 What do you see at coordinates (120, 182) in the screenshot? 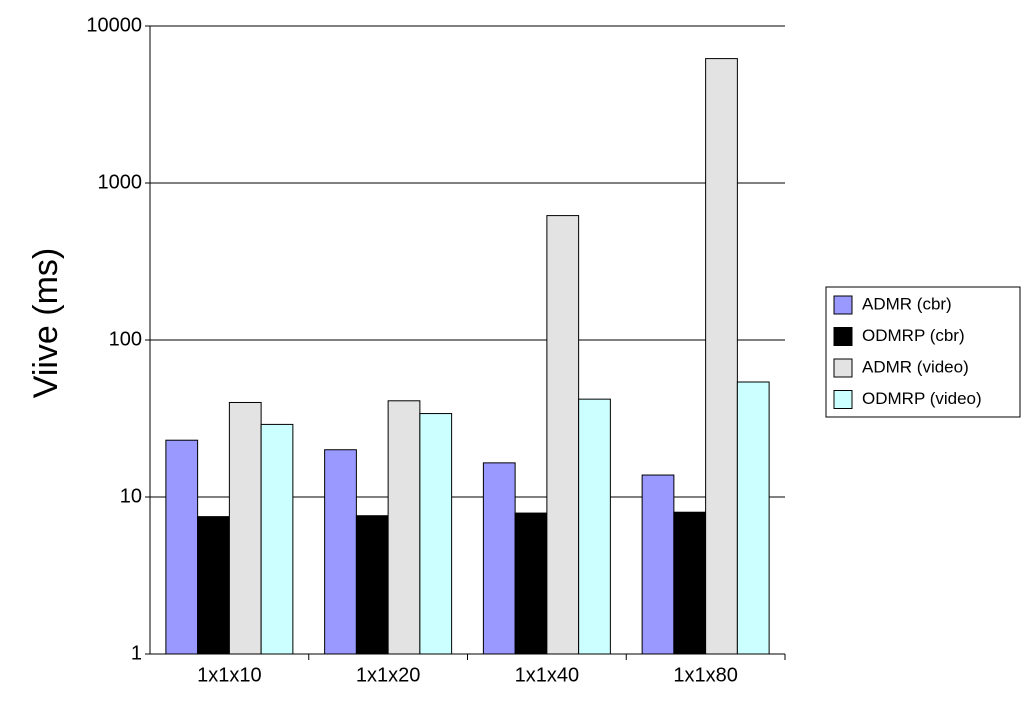
I see `y-tick-label: 1000` at bounding box center [120, 182].